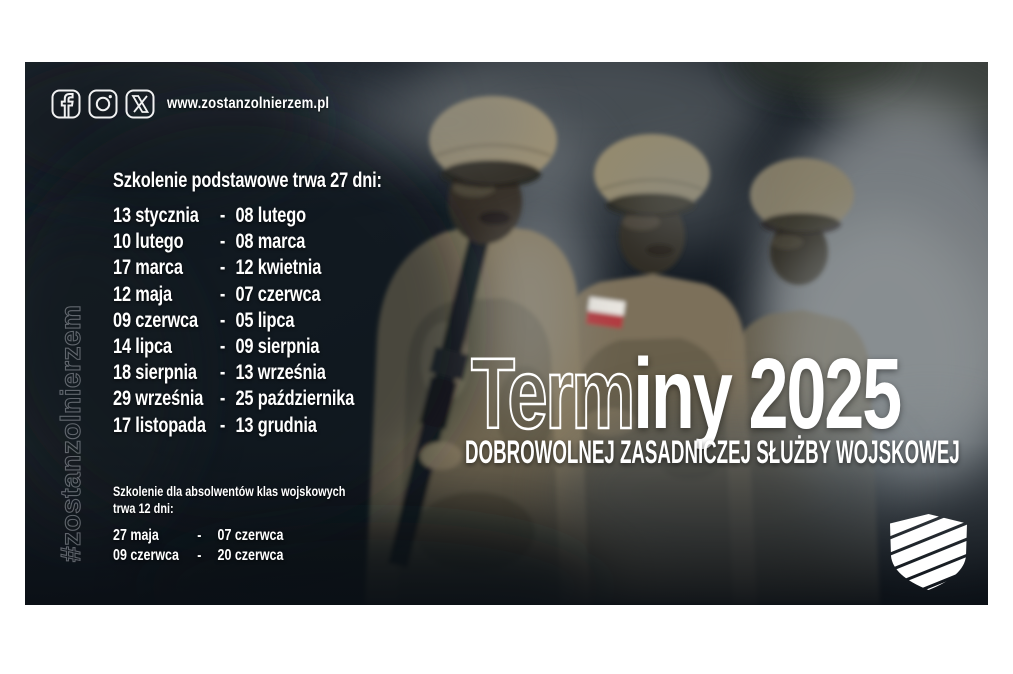  Describe the element at coordinates (148, 268) in the screenshot. I see `session-start-date: 17 marca` at that location.